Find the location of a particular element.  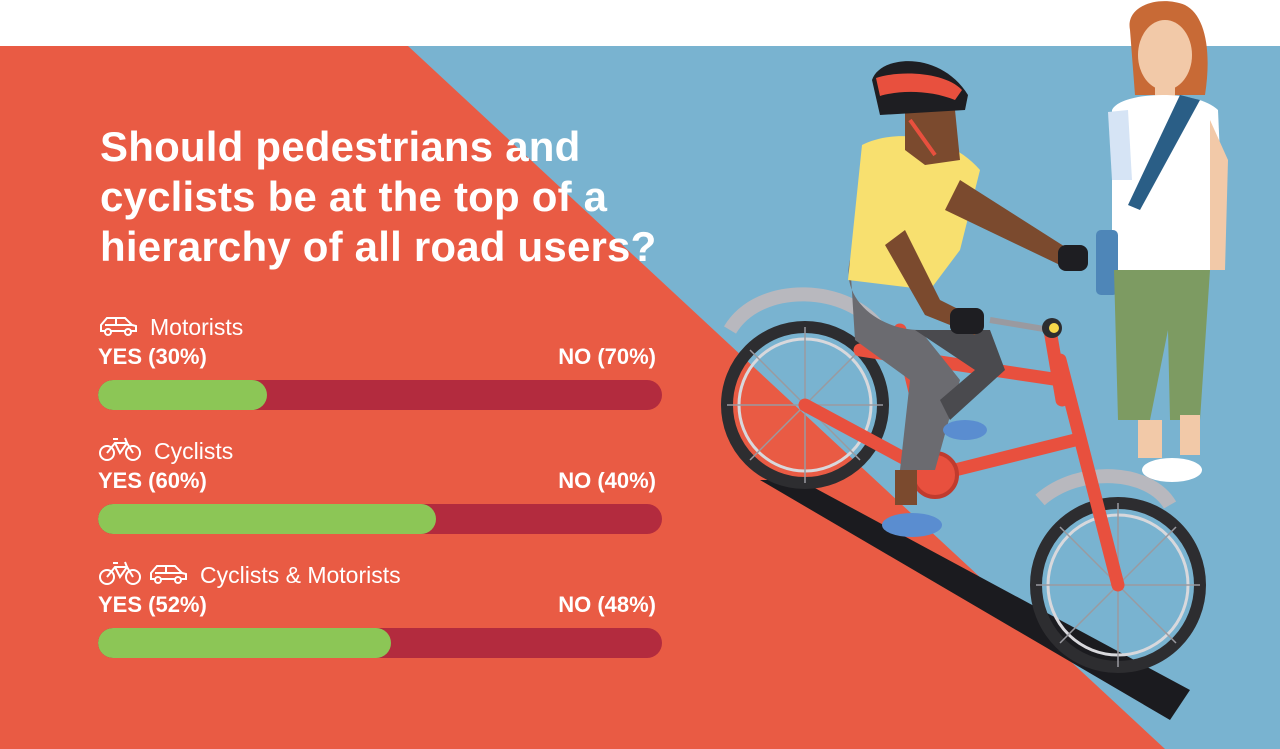

group-header: Motorists is located at coordinates (170, 327).